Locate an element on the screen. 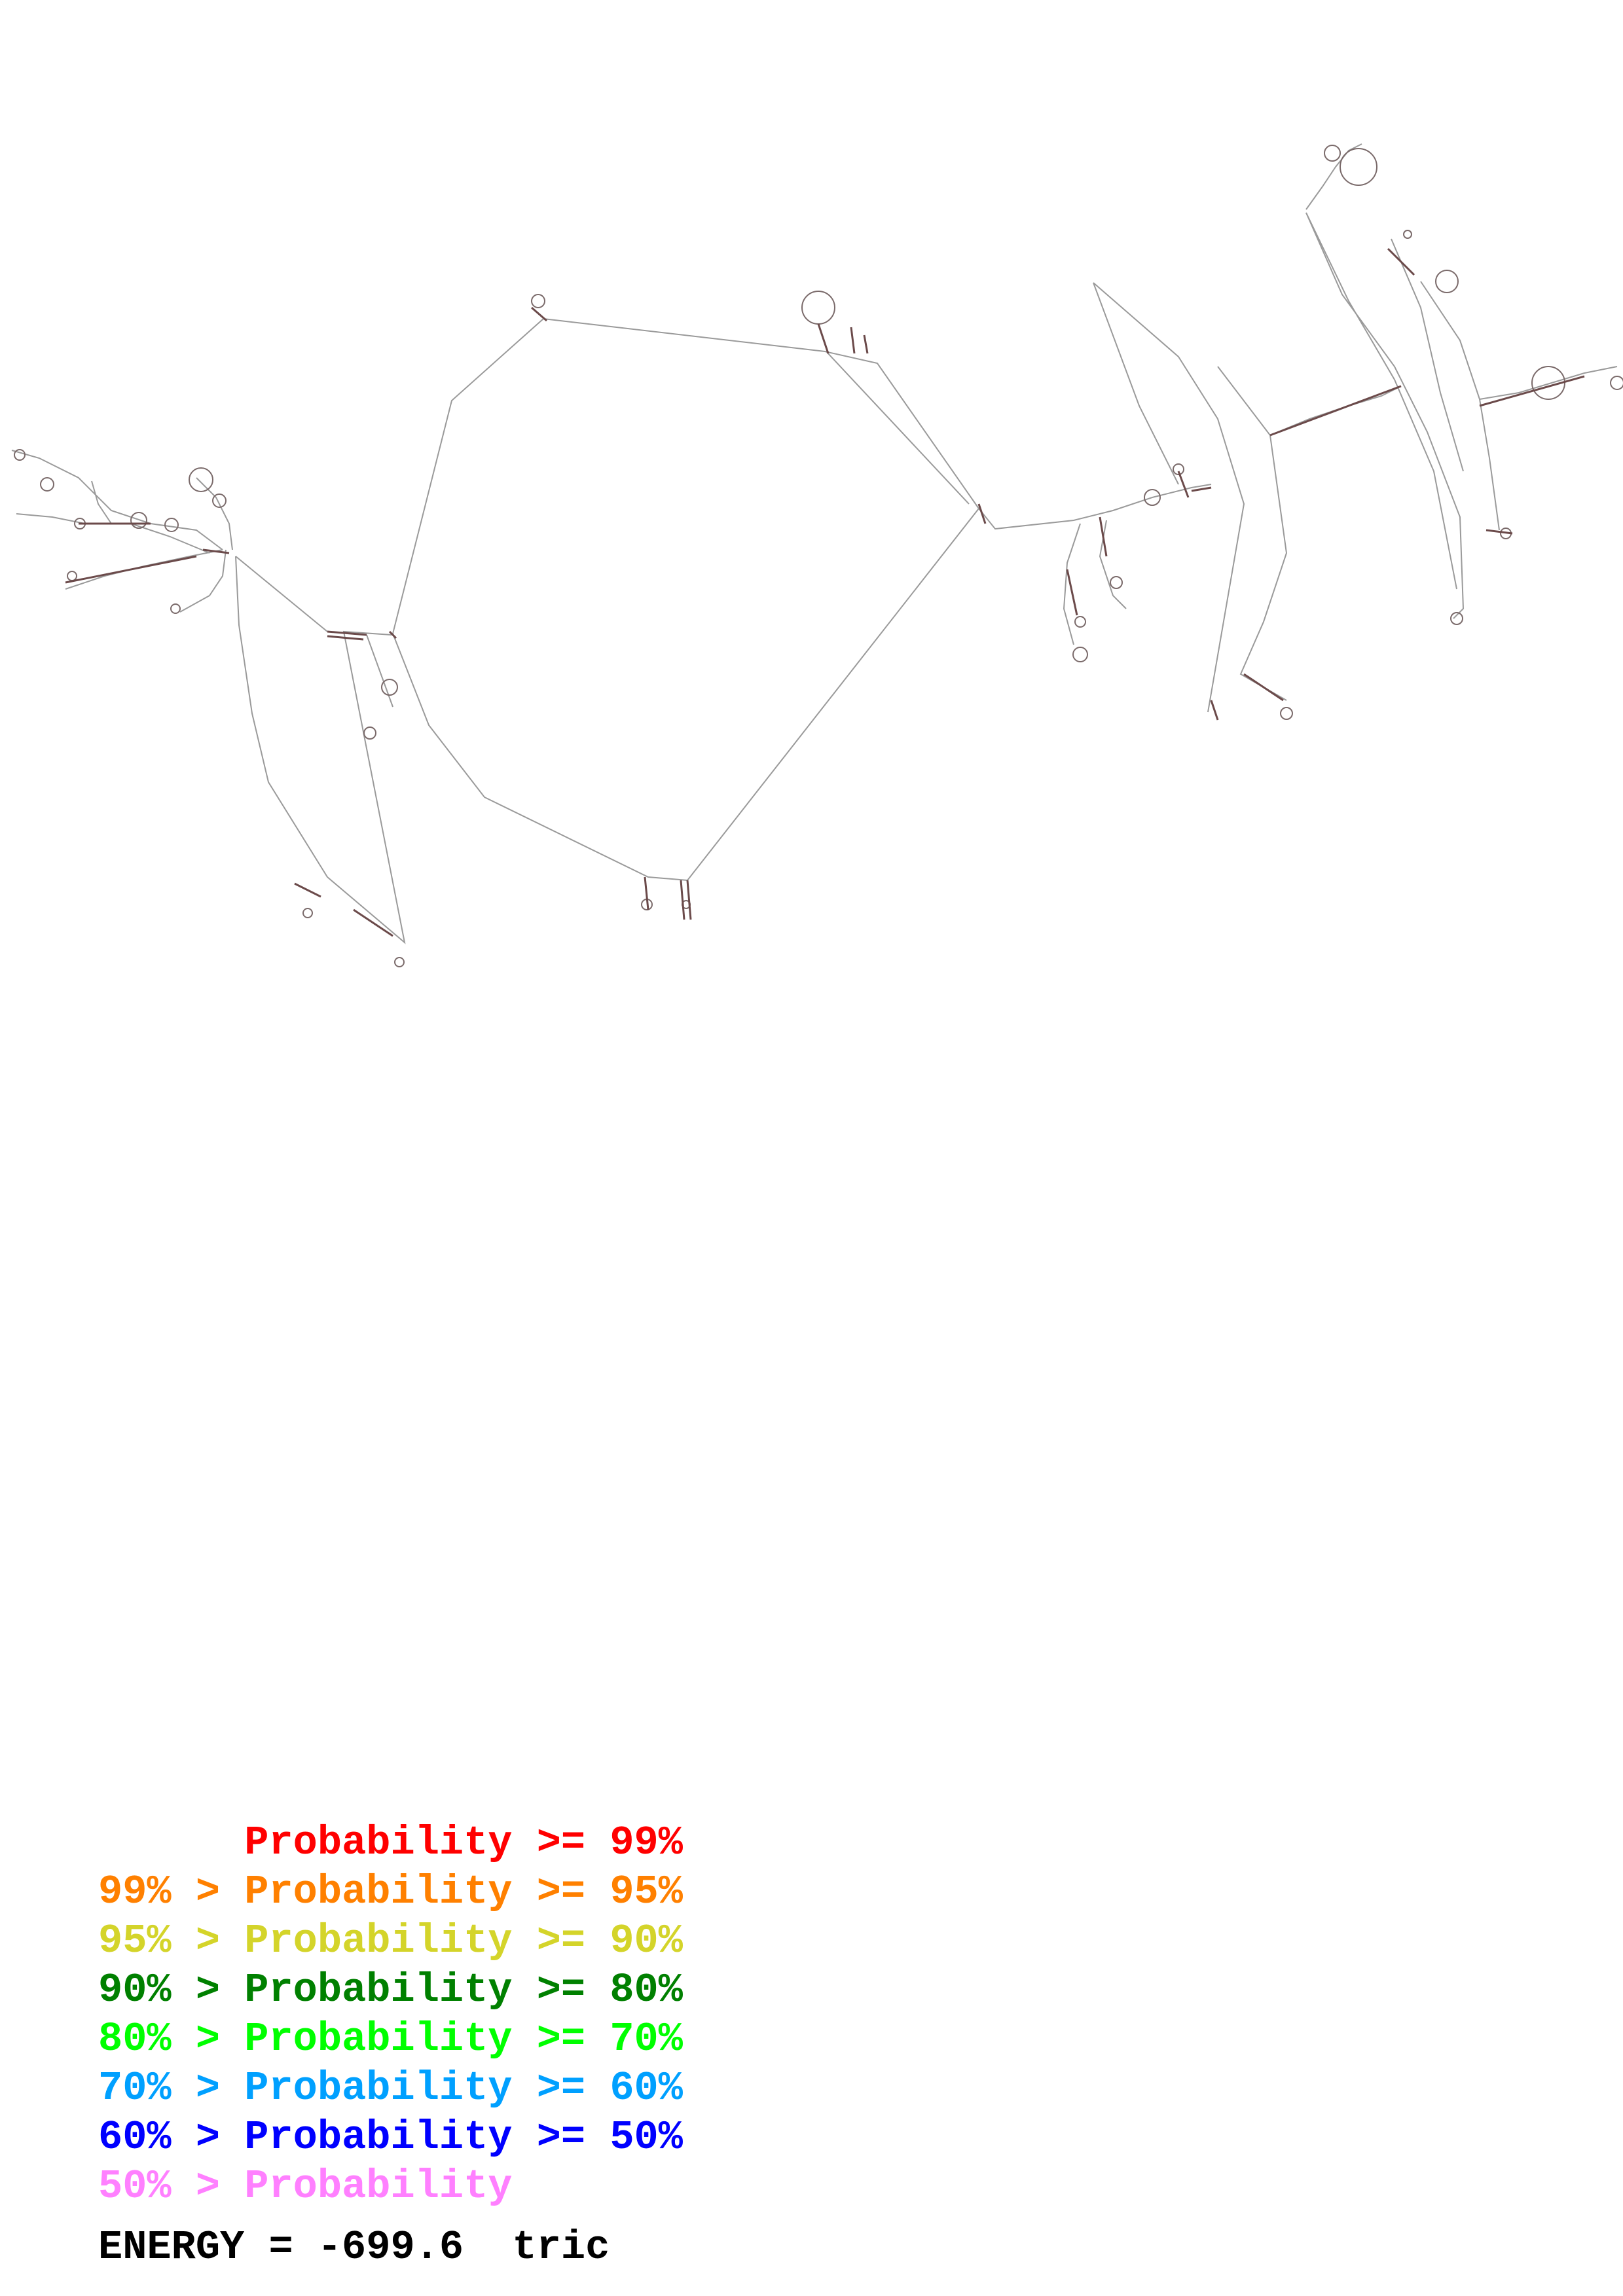 The height and width of the screenshot is (2296, 1623). legend-row: 80% > Probability >= 70% is located at coordinates (390, 2039).